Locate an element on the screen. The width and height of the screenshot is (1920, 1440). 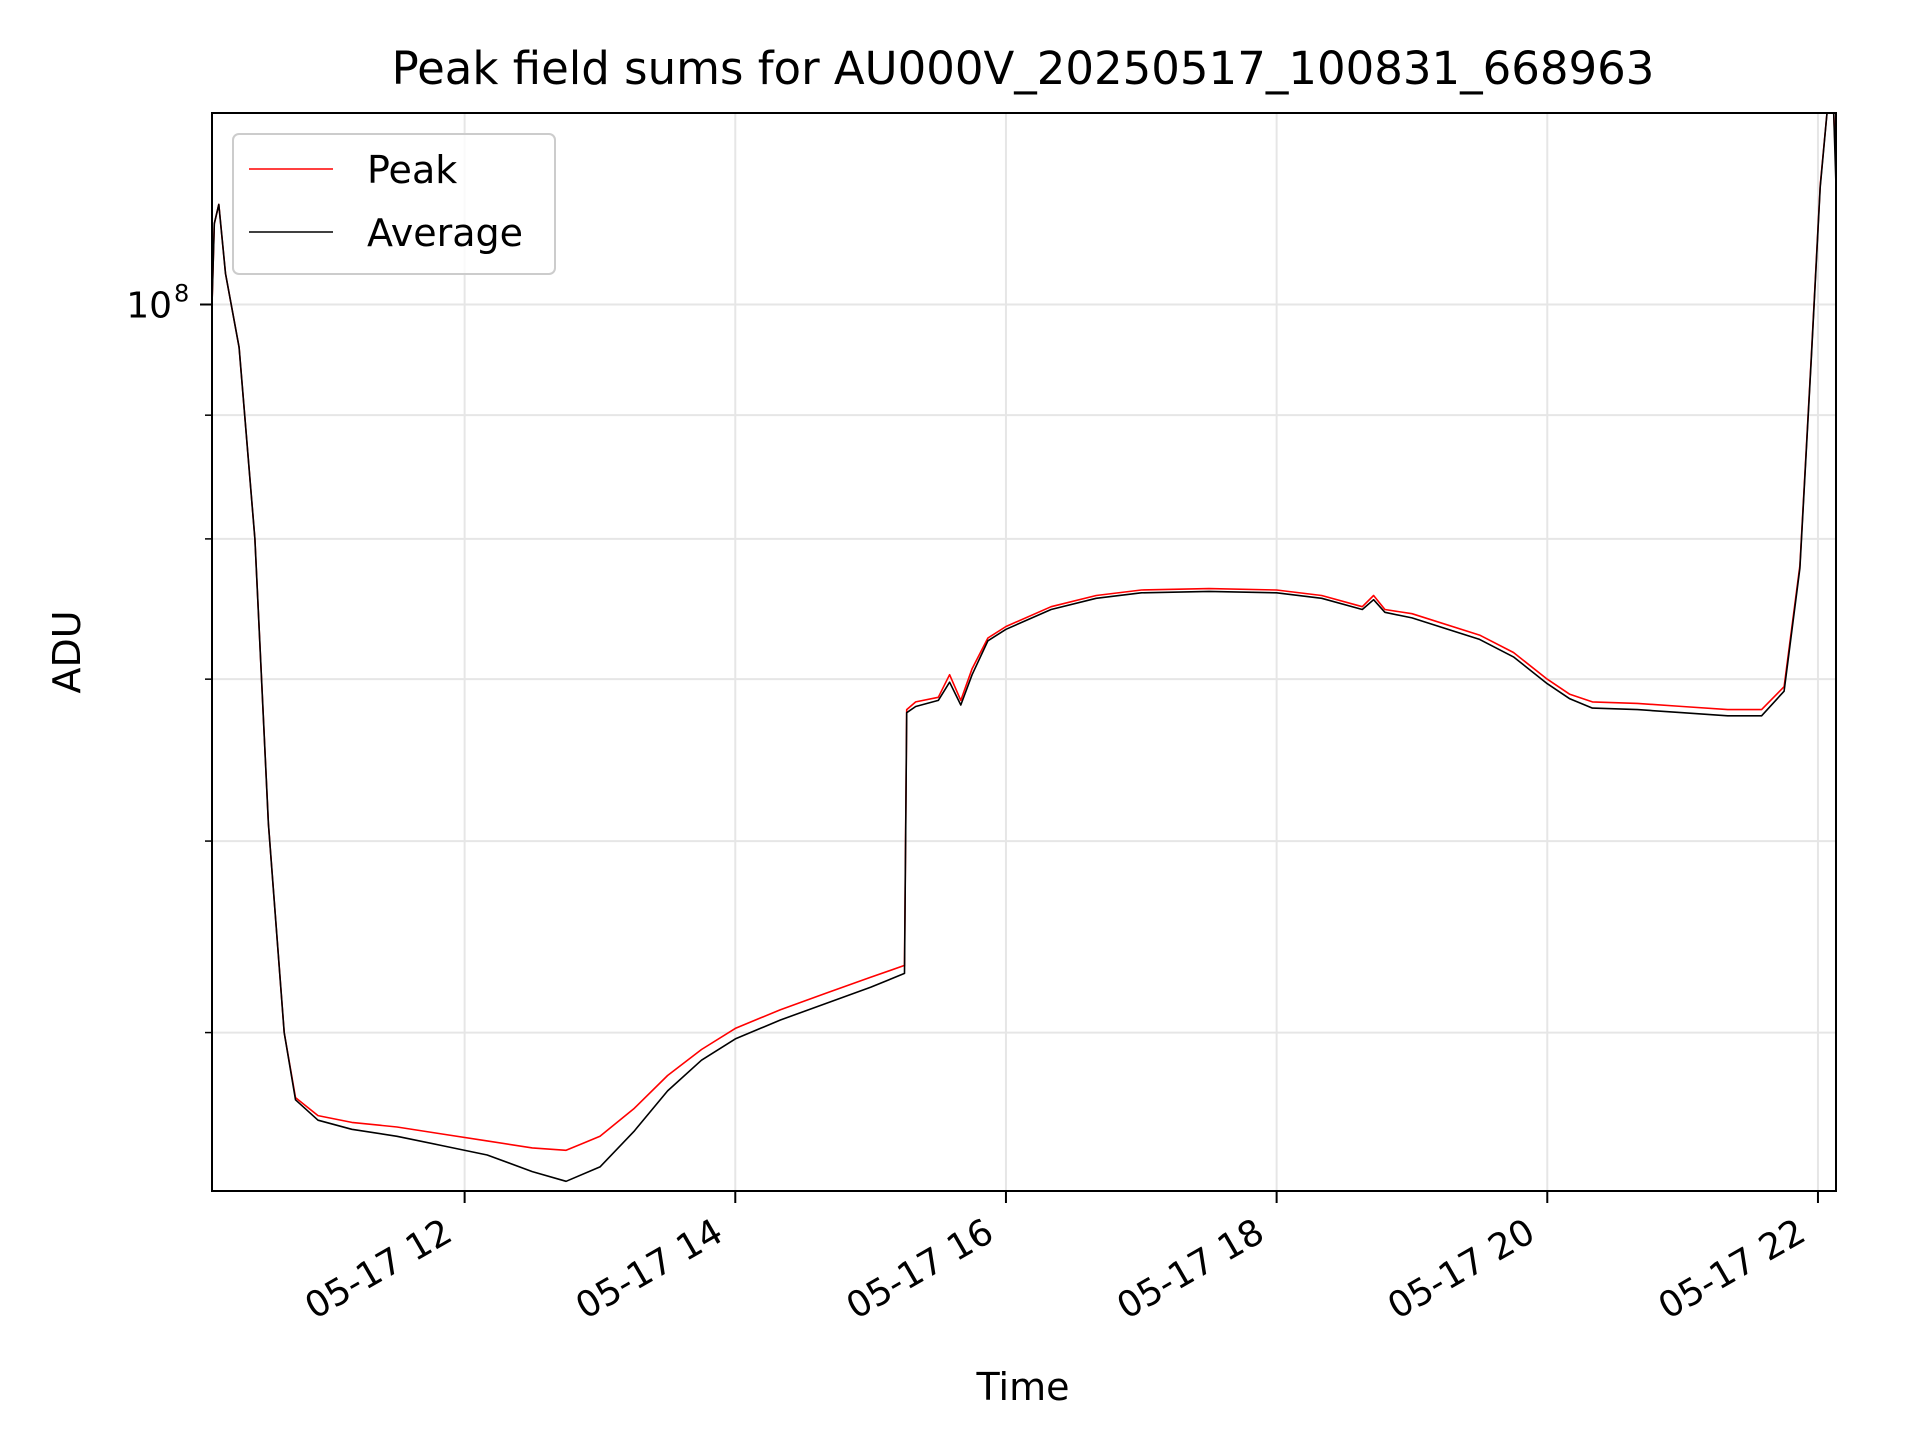
y-tick-label: 10 is located at coordinates (149, 306).